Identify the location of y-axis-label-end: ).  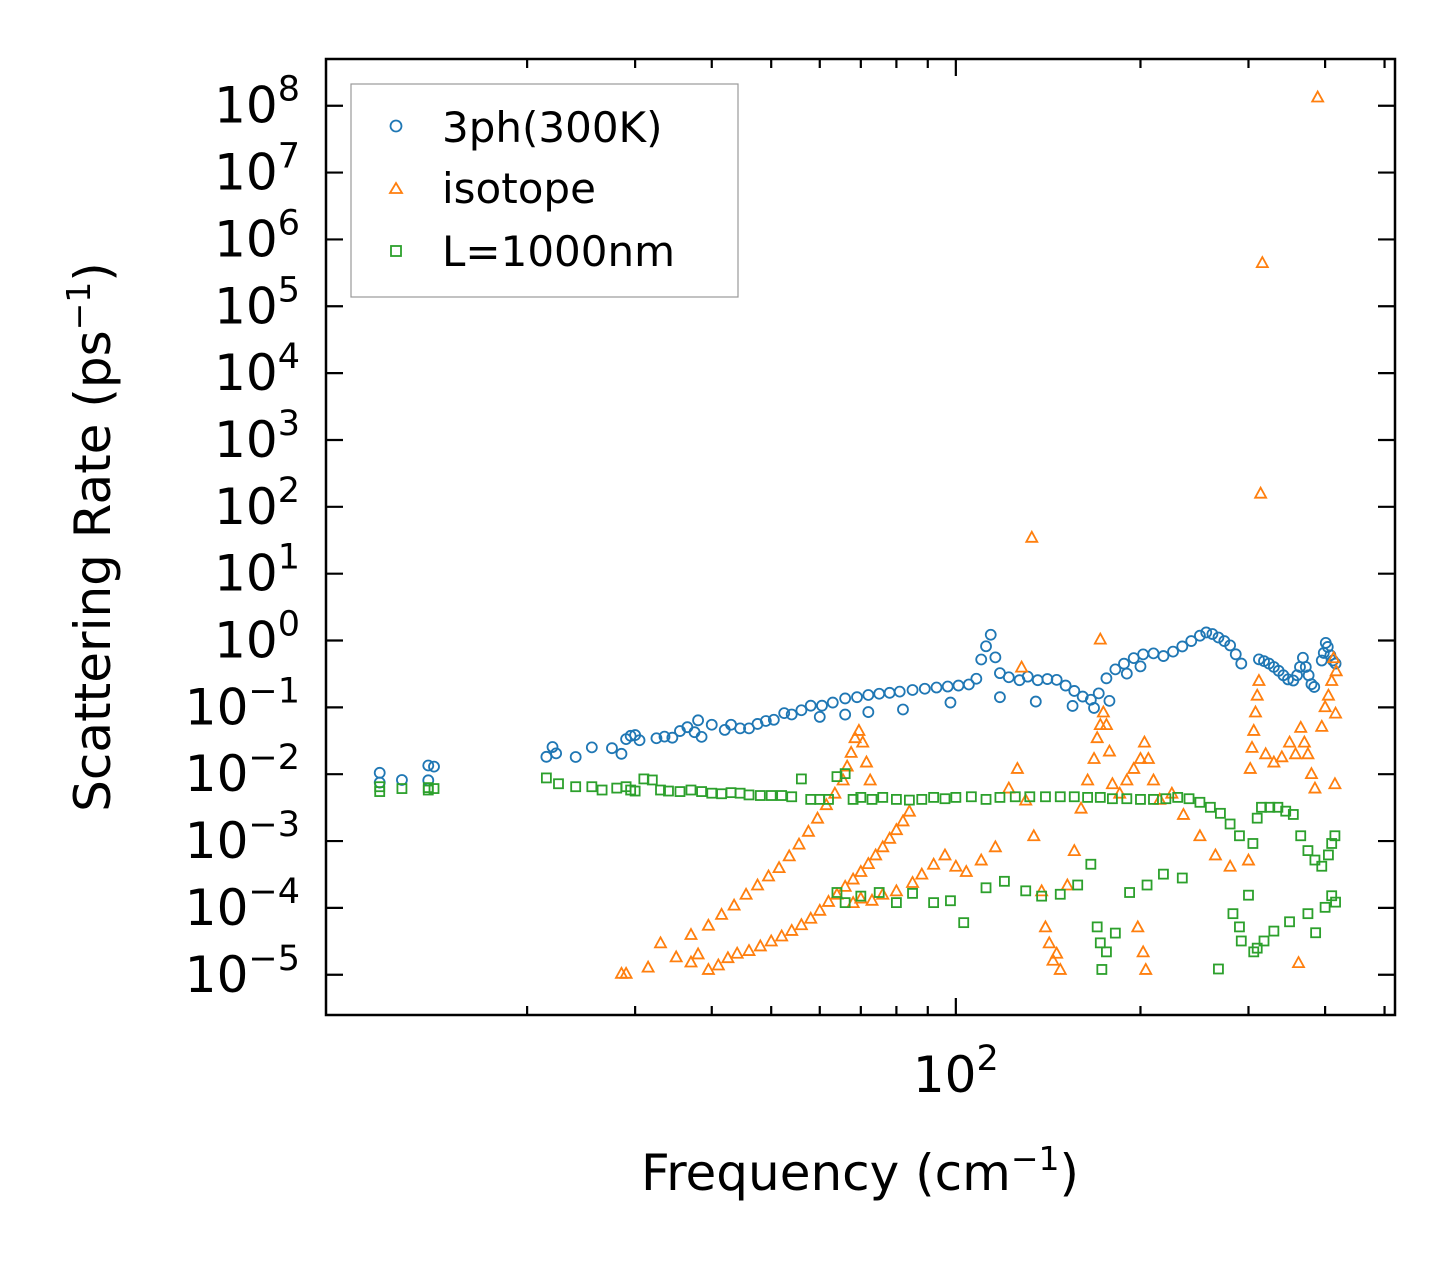
(93, 272).